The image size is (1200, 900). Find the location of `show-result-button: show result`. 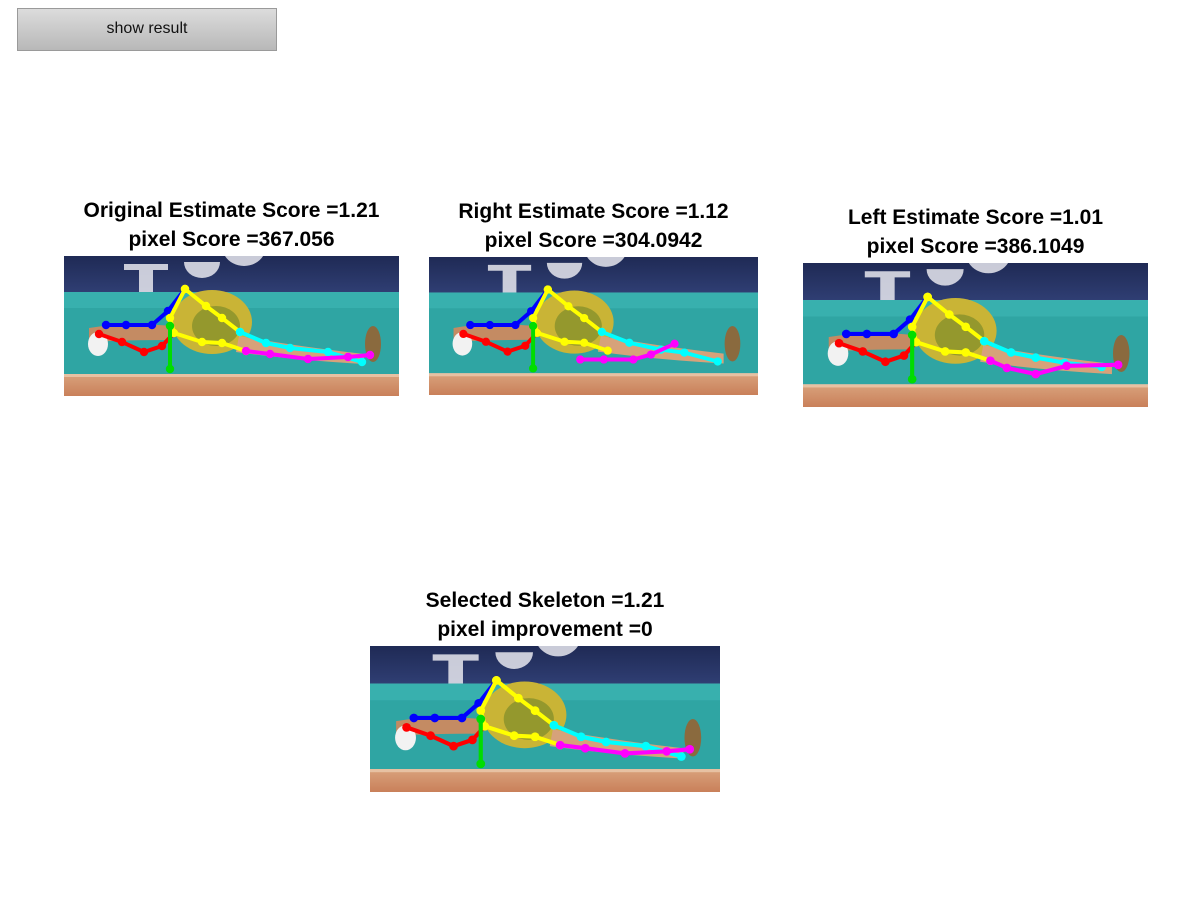

show-result-button: show result is located at coordinates (147, 29).